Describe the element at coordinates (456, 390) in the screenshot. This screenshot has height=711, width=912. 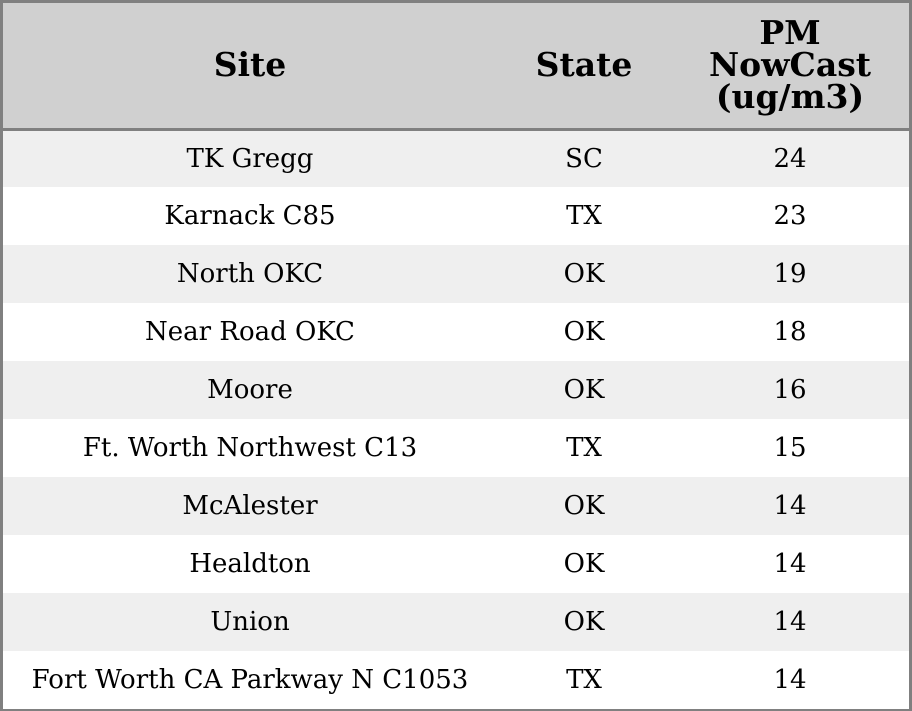
I see `table-row: Moore OK 16` at that location.